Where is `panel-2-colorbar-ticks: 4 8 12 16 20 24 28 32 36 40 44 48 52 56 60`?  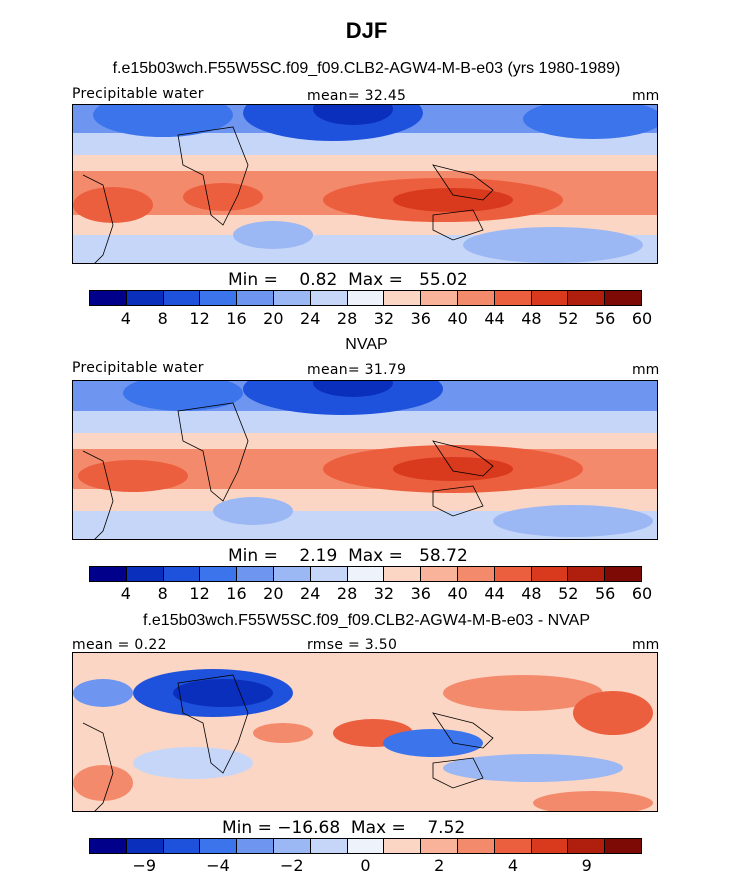 panel-2-colorbar-ticks: 4 8 12 16 20 24 28 32 36 40 44 48 52 56 60 is located at coordinates (370, 594).